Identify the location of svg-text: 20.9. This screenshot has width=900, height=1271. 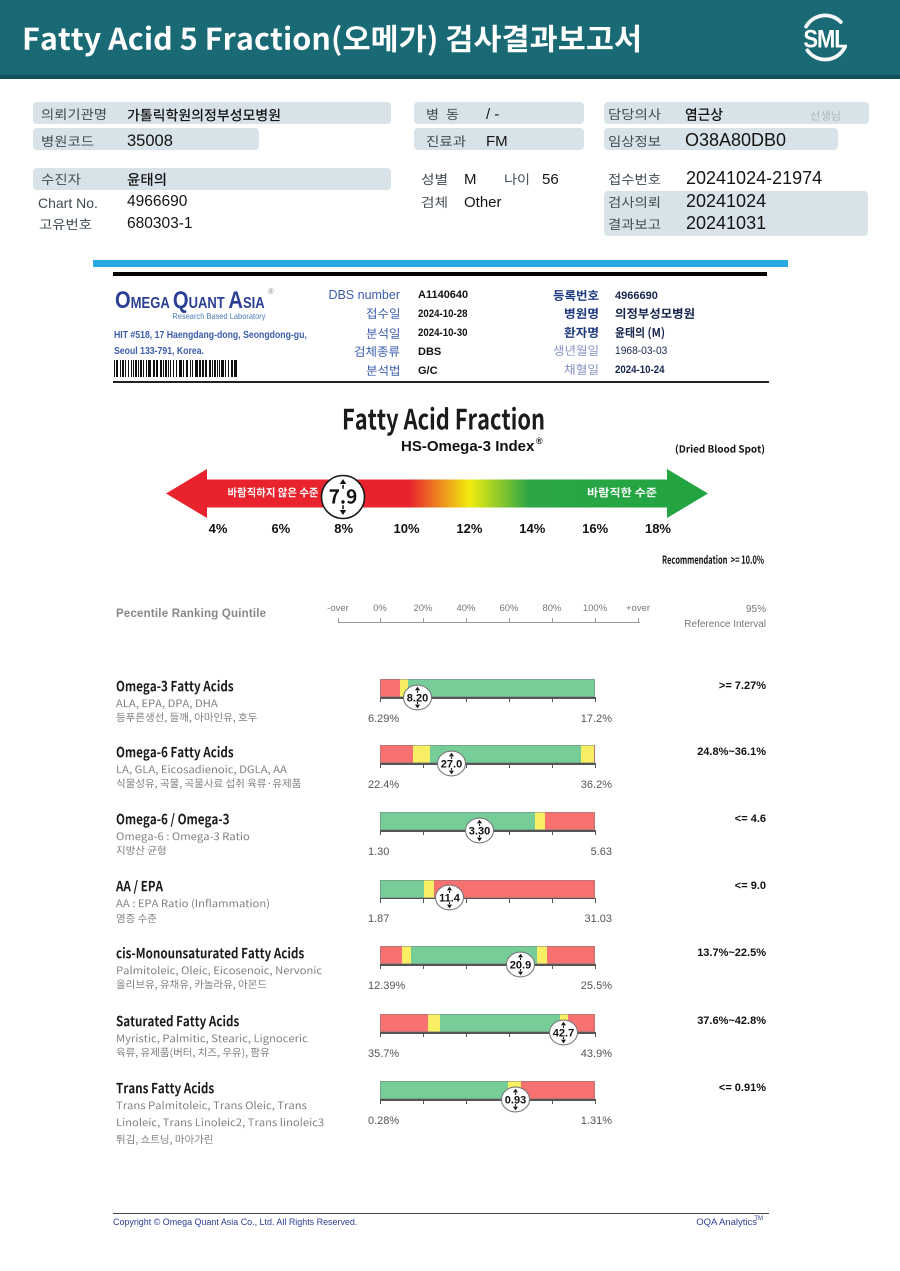
(519, 965).